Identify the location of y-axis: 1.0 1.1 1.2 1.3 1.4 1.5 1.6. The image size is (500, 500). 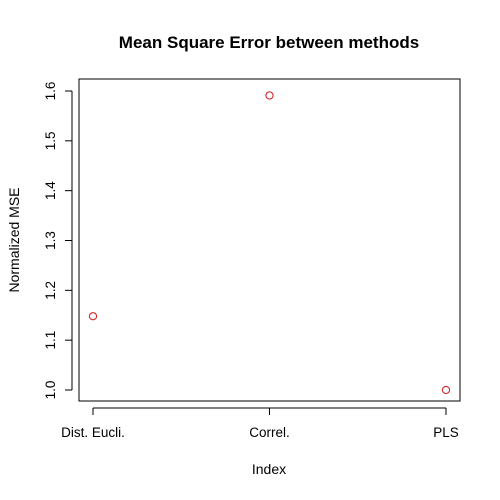
(58, 241).